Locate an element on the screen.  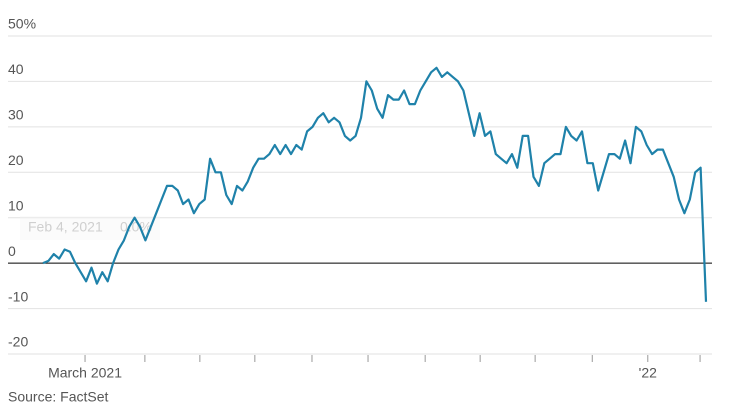
x-tick-label: '22 is located at coordinates (648, 373).